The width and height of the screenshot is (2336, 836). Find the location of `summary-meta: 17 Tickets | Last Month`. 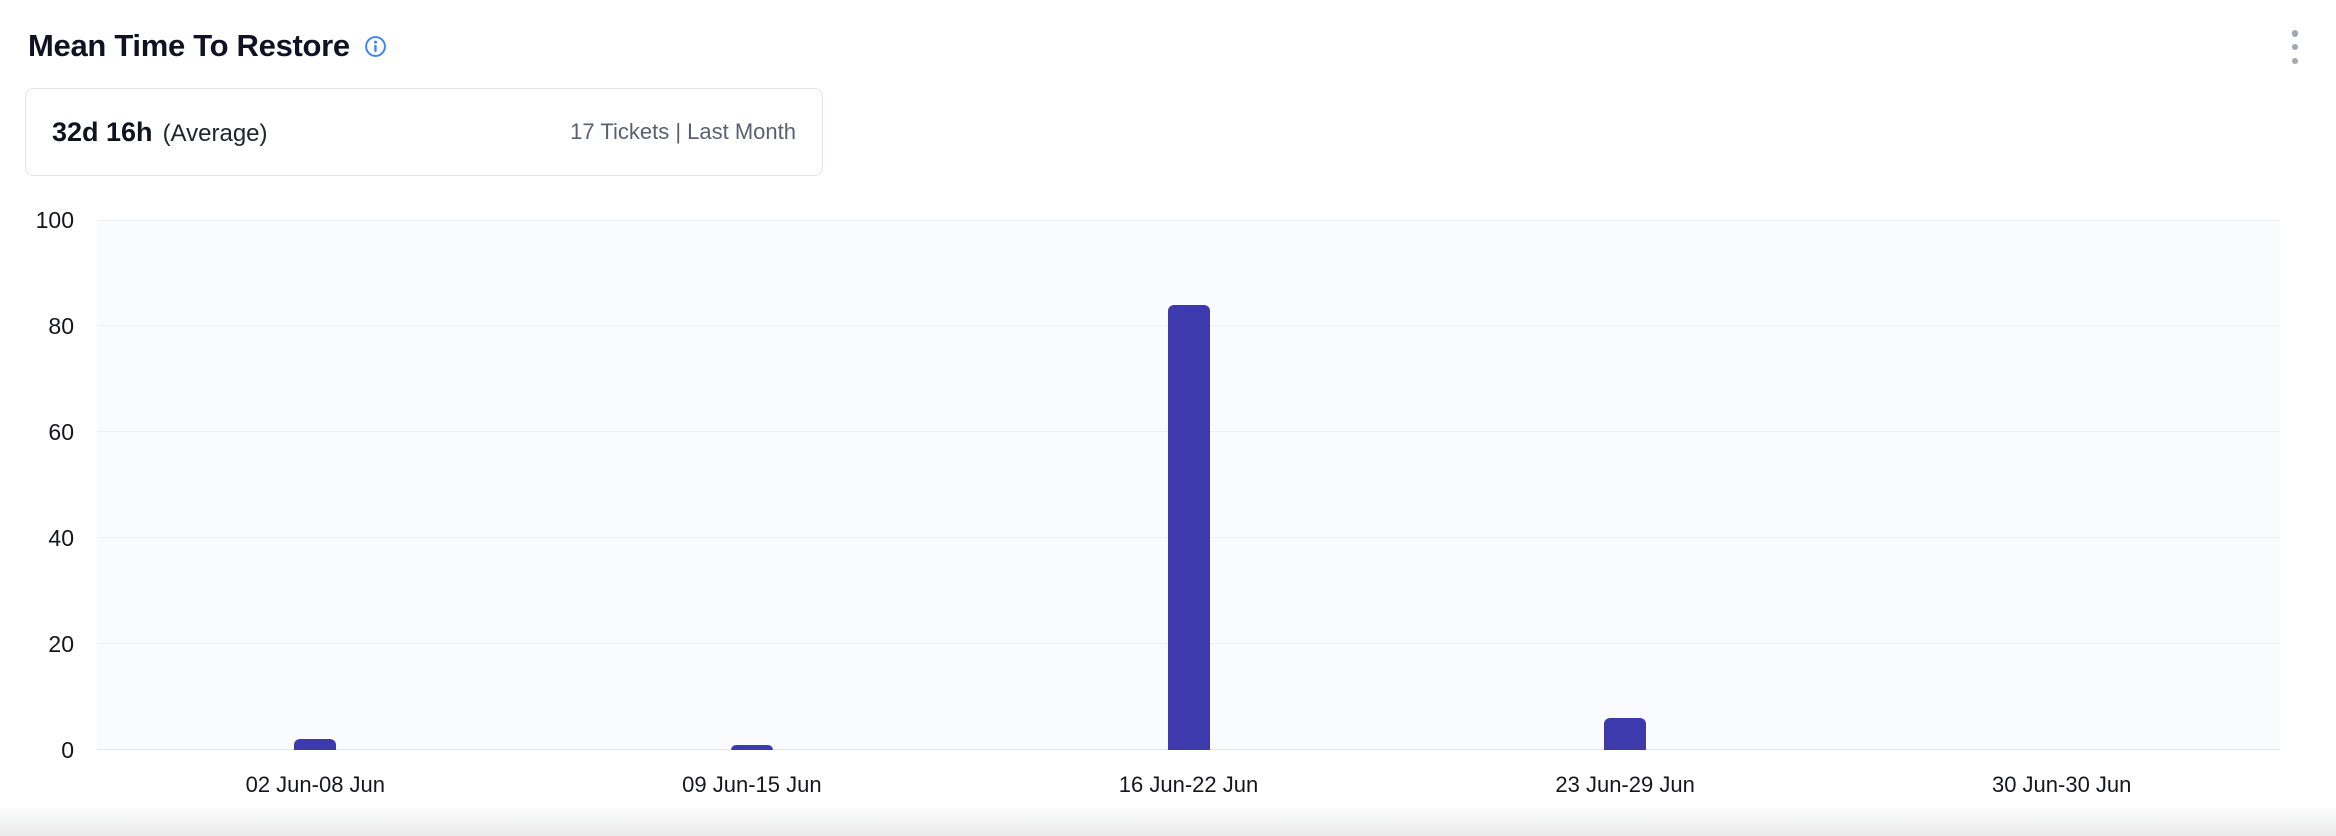

summary-meta: 17 Tickets | Last Month is located at coordinates (683, 131).